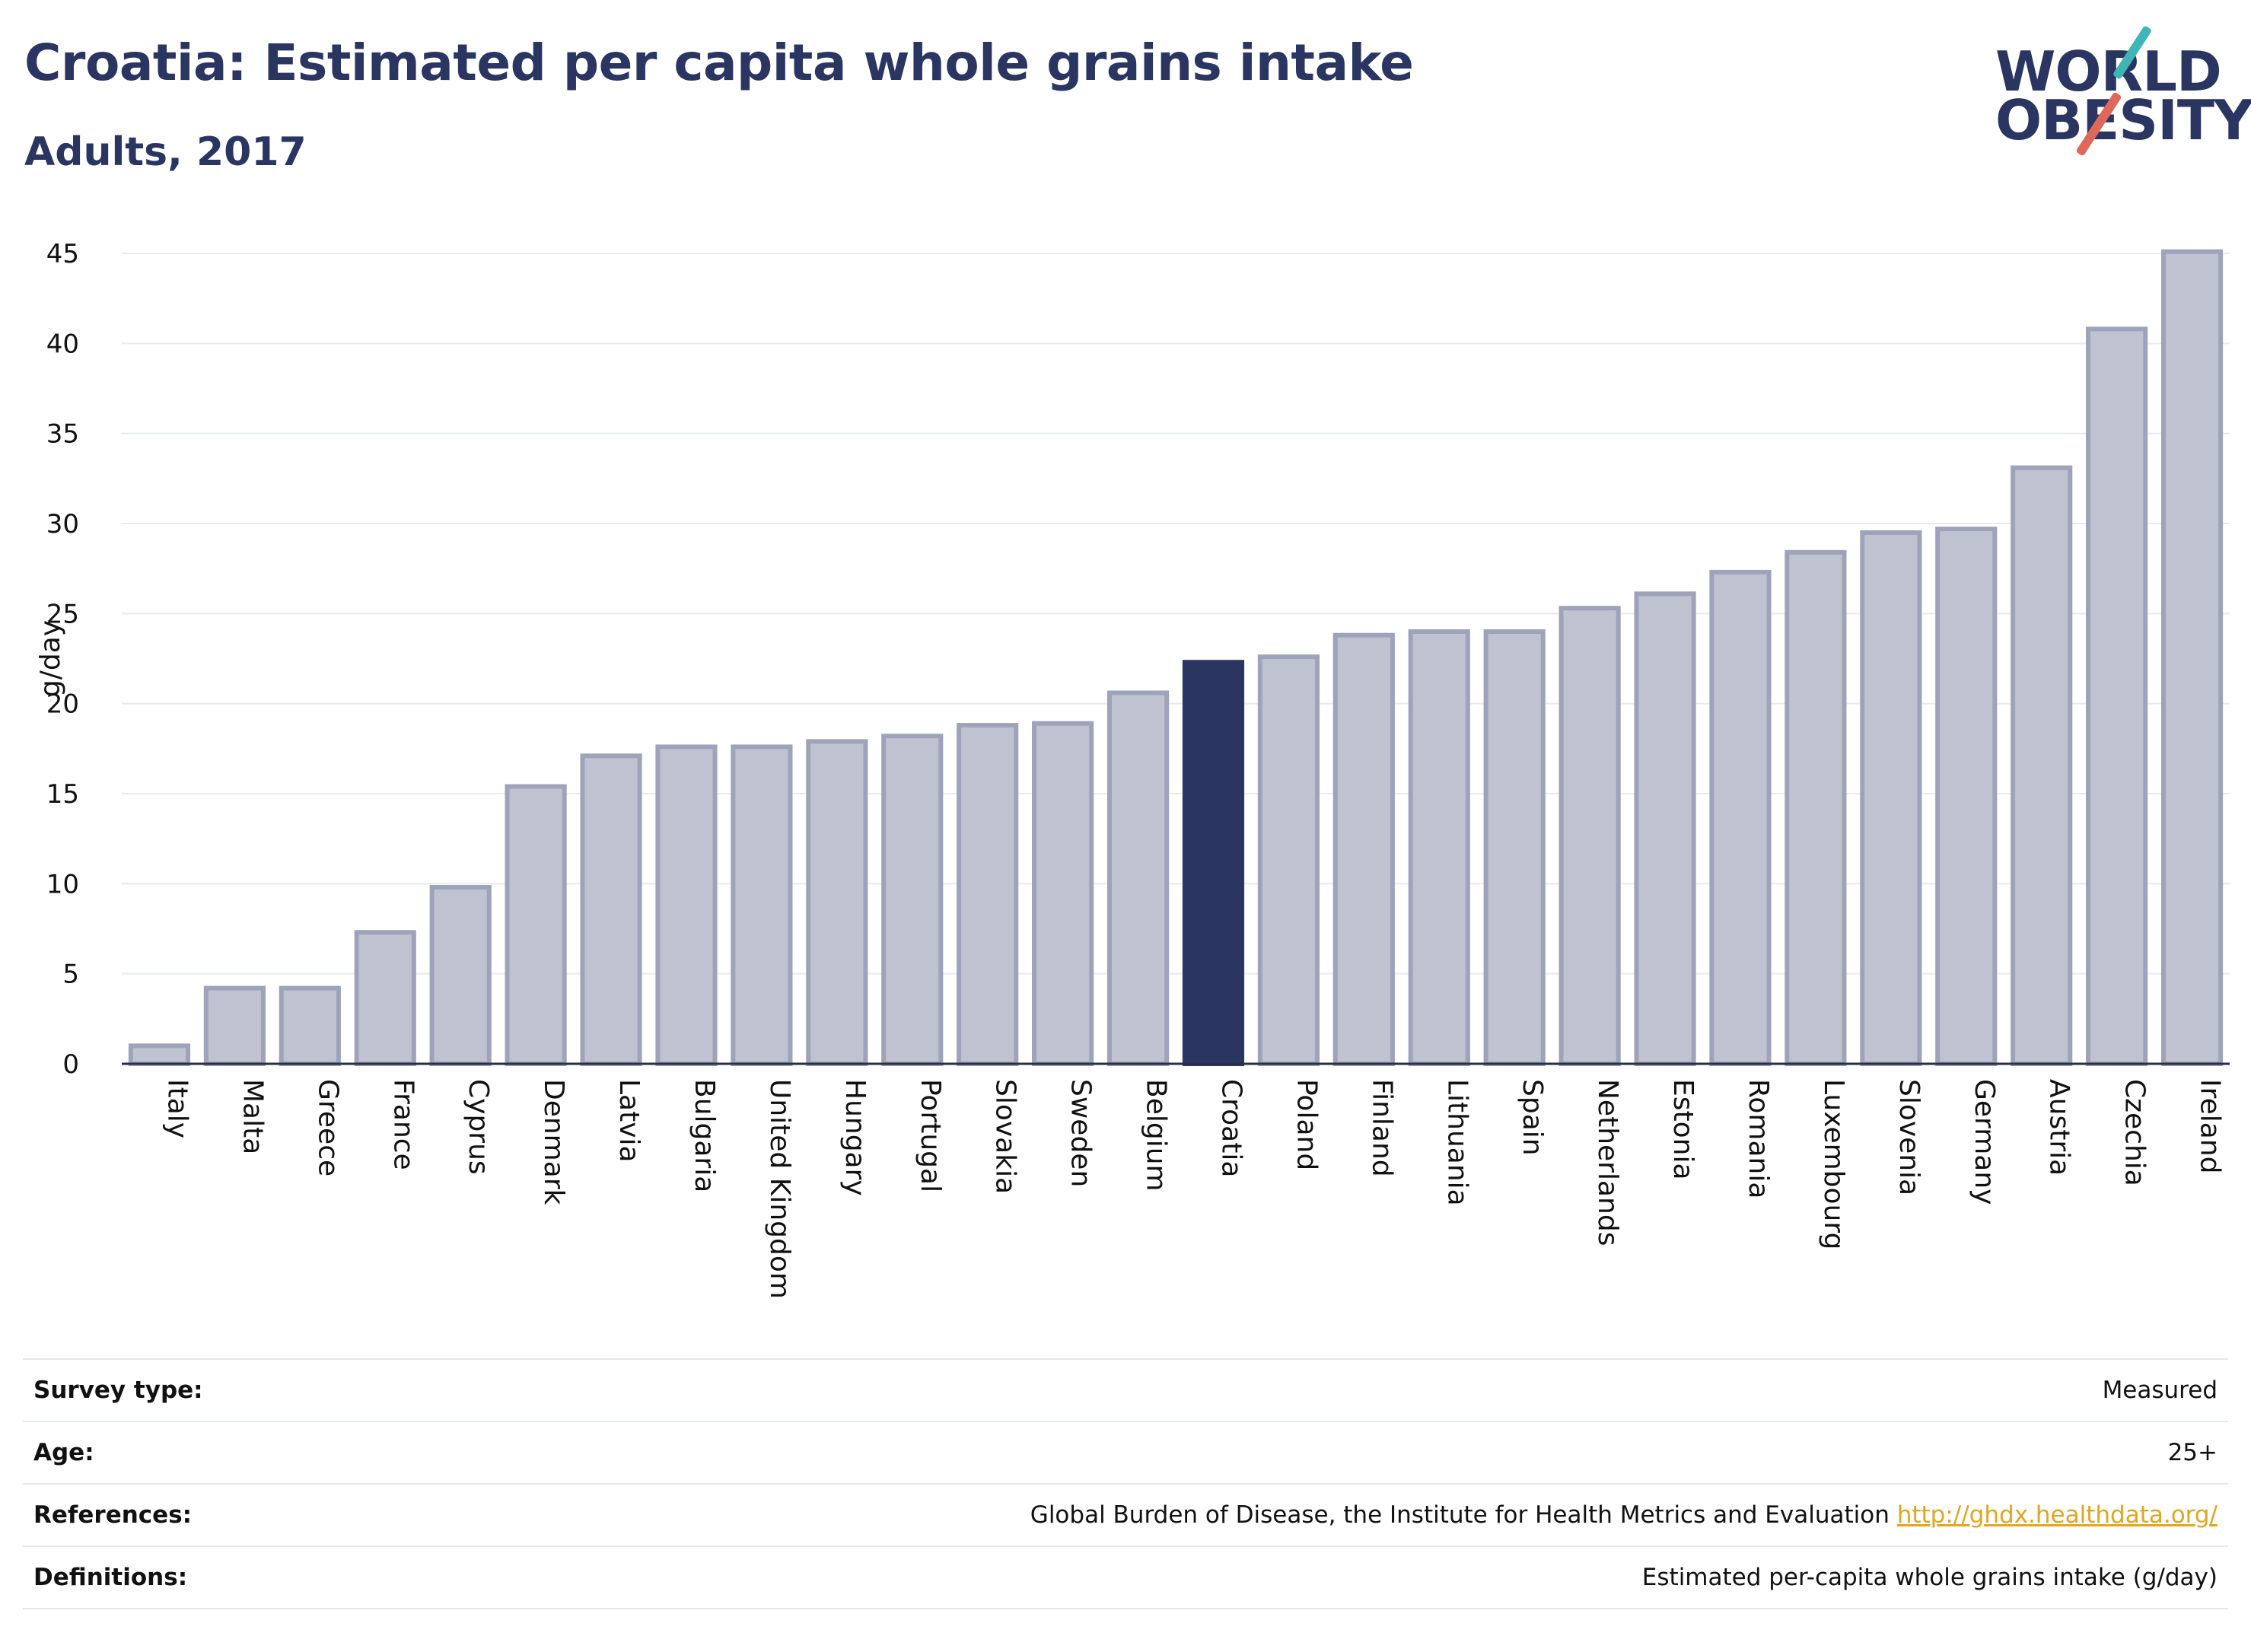 The width and height of the screenshot is (2251, 1652). I want to click on bar-portugal, so click(912, 900).